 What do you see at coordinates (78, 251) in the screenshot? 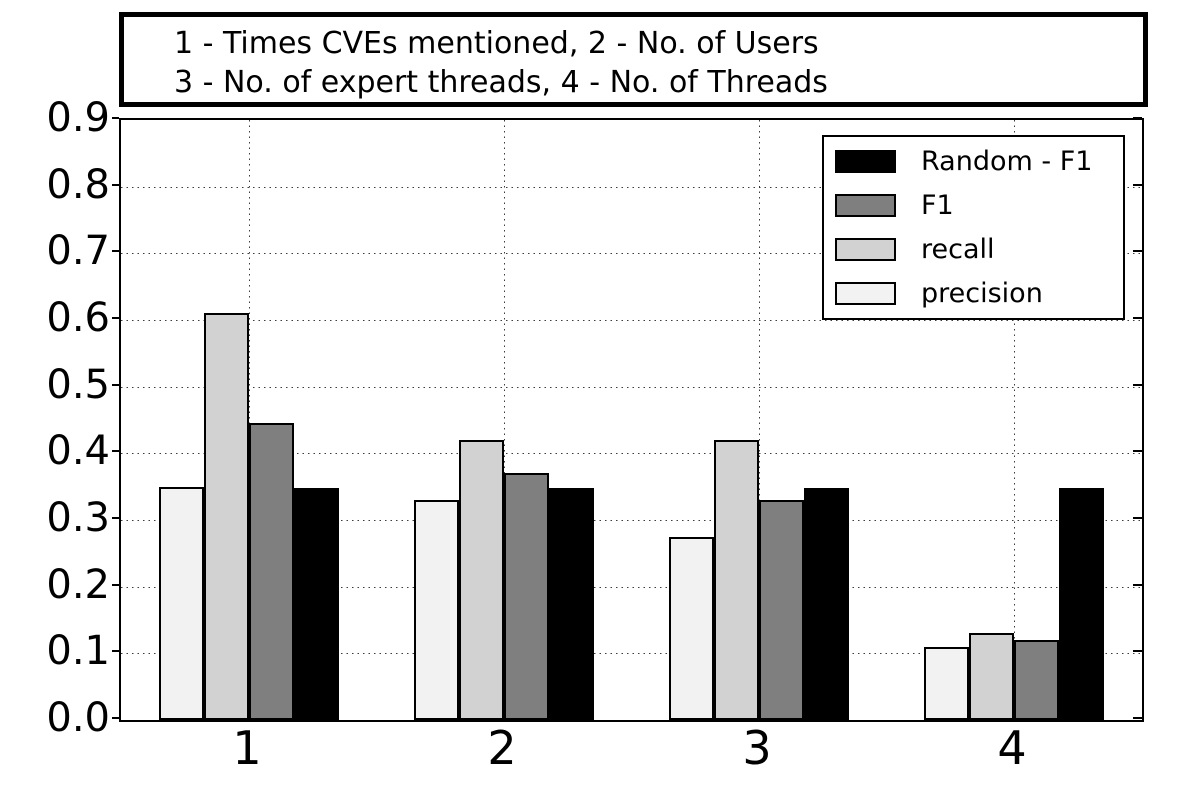
I see `y-tick-label-0.7: 0.7` at bounding box center [78, 251].